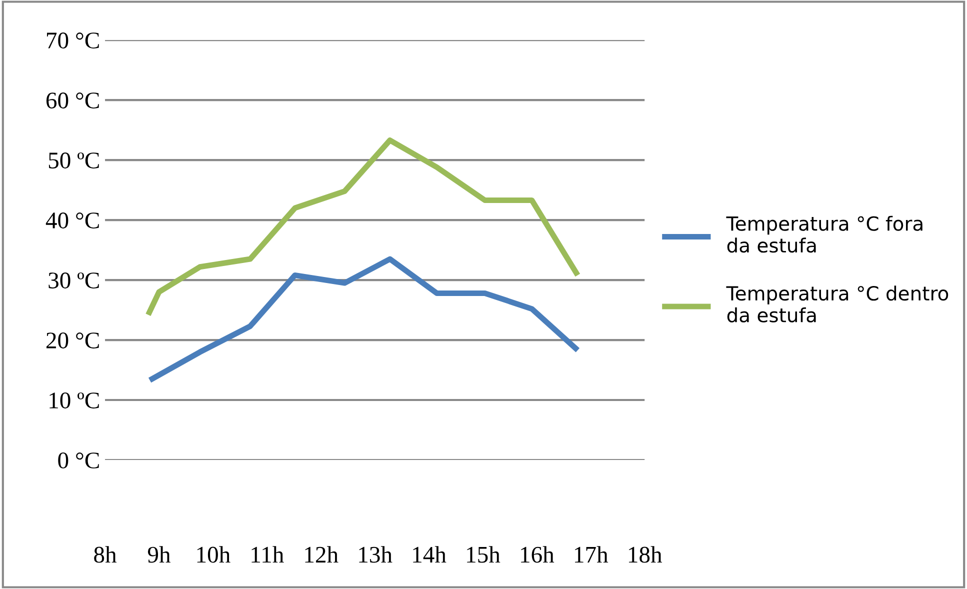 The image size is (967, 589). I want to click on y-tick-label: 40 °C, so click(72, 220).